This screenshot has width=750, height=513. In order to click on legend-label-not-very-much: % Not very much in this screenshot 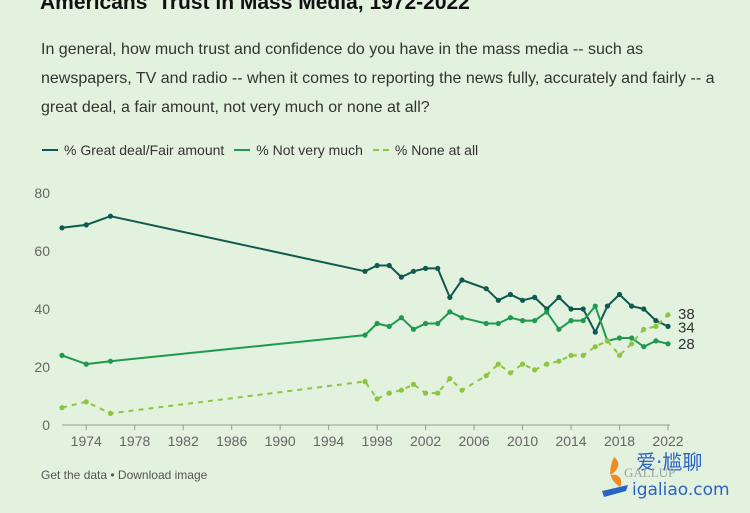, I will do `click(309, 150)`.